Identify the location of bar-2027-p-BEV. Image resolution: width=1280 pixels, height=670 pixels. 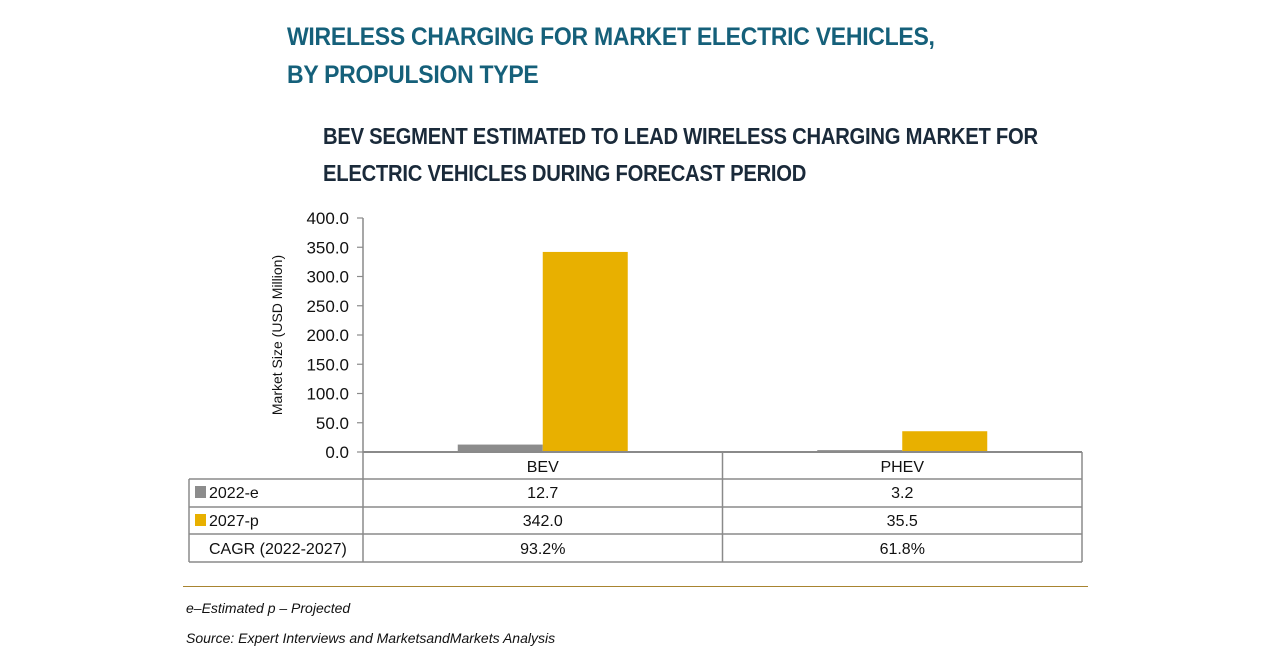
(585, 351).